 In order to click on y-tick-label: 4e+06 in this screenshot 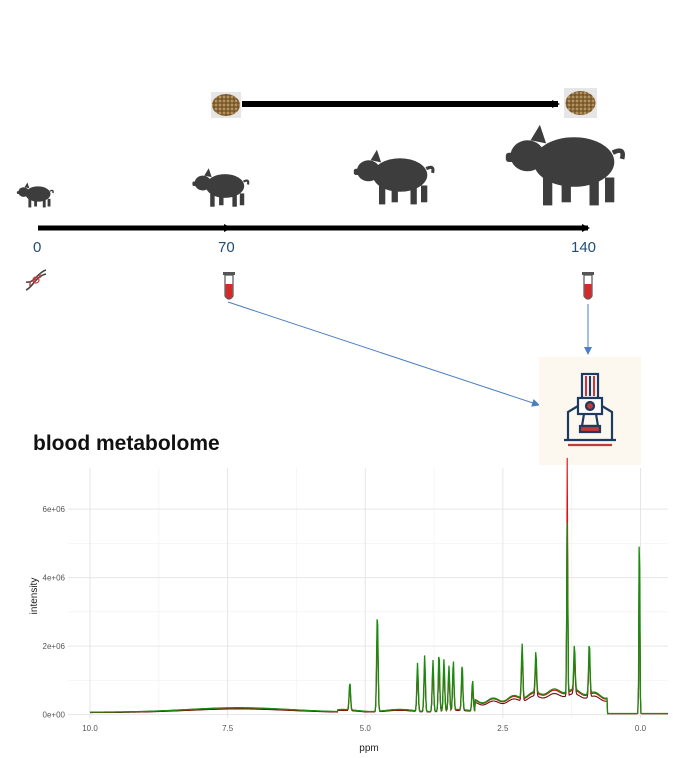, I will do `click(54, 578)`.